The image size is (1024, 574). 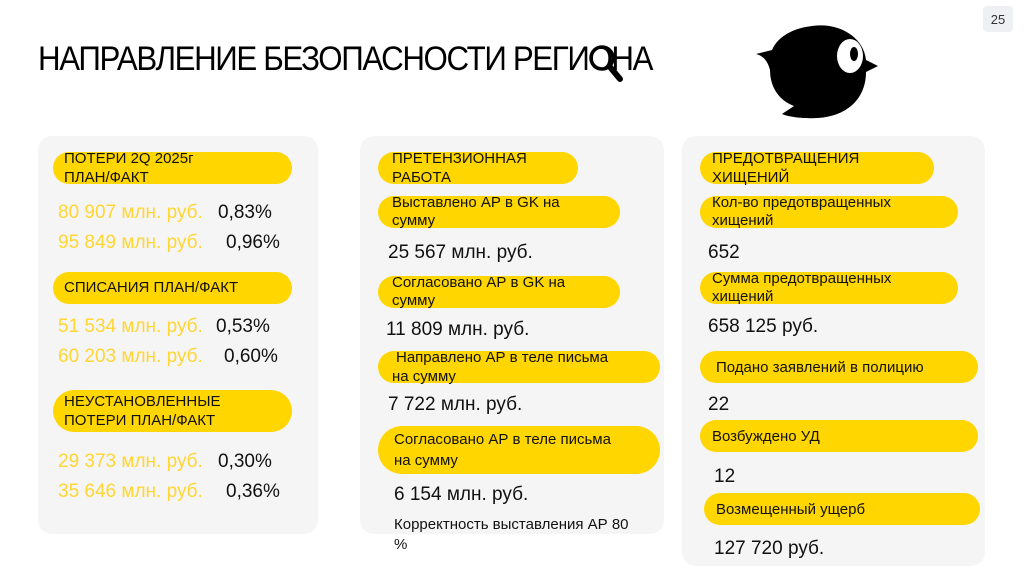 What do you see at coordinates (422, 177) in the screenshot?
I see `claims-header-line2: РАБОТА` at bounding box center [422, 177].